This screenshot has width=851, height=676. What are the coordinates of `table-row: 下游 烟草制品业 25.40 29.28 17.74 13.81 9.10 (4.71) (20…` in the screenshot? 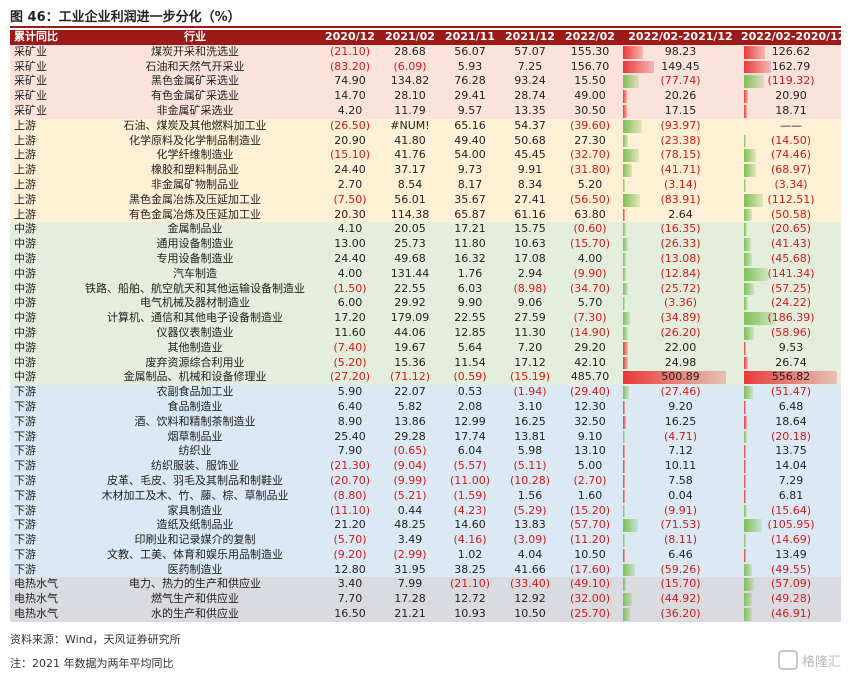 It's located at (425, 437).